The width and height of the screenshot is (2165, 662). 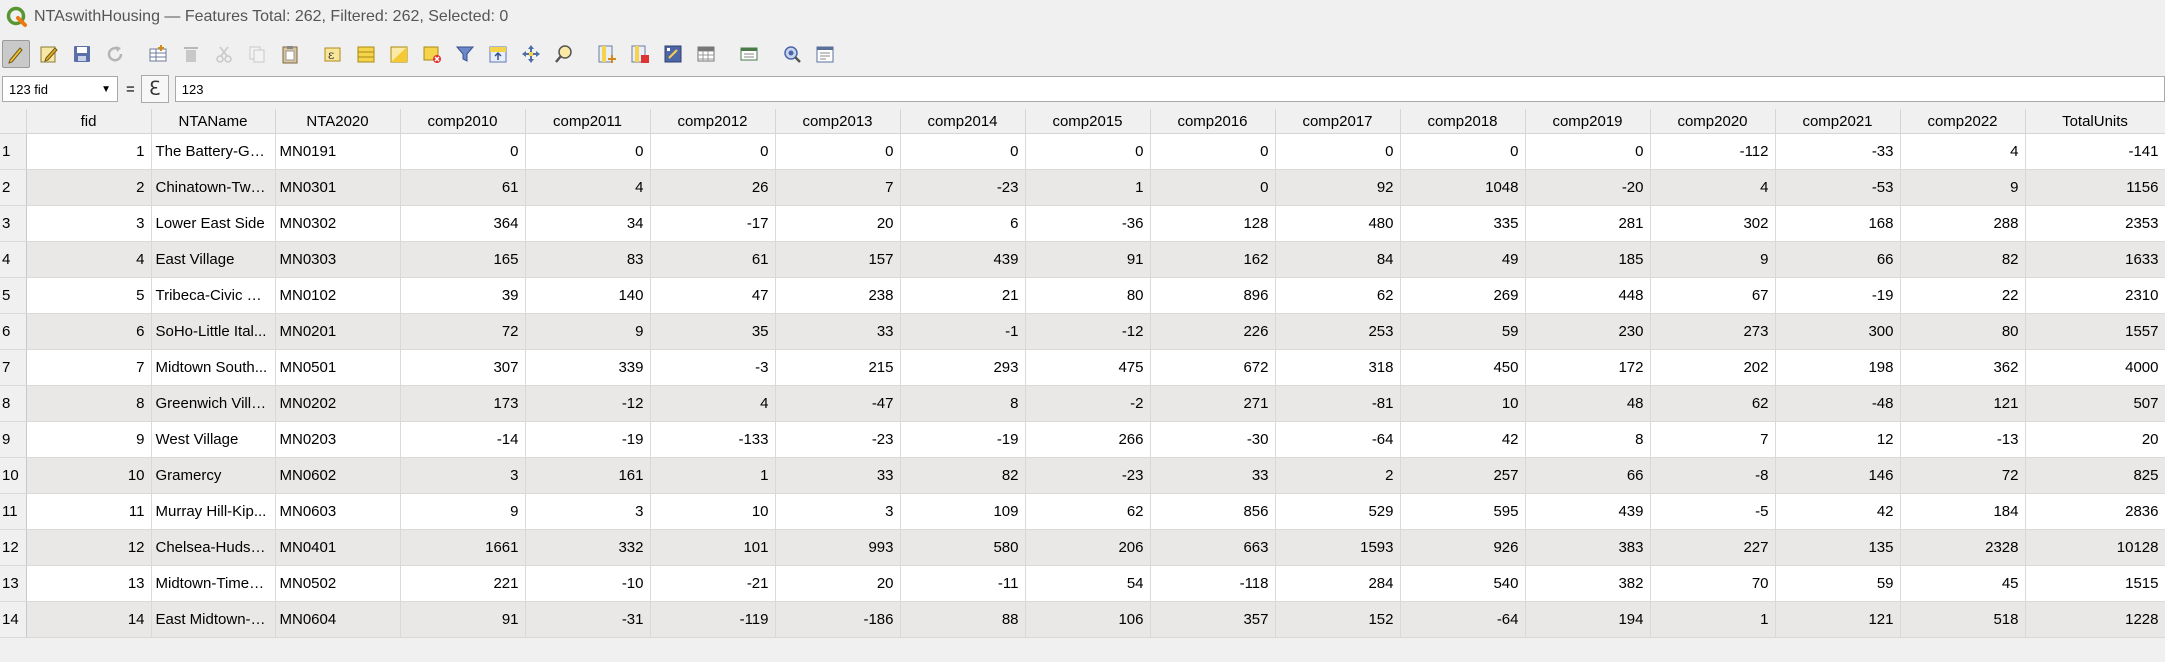 I want to click on cell-comp2015: -12, so click(x=1088, y=331).